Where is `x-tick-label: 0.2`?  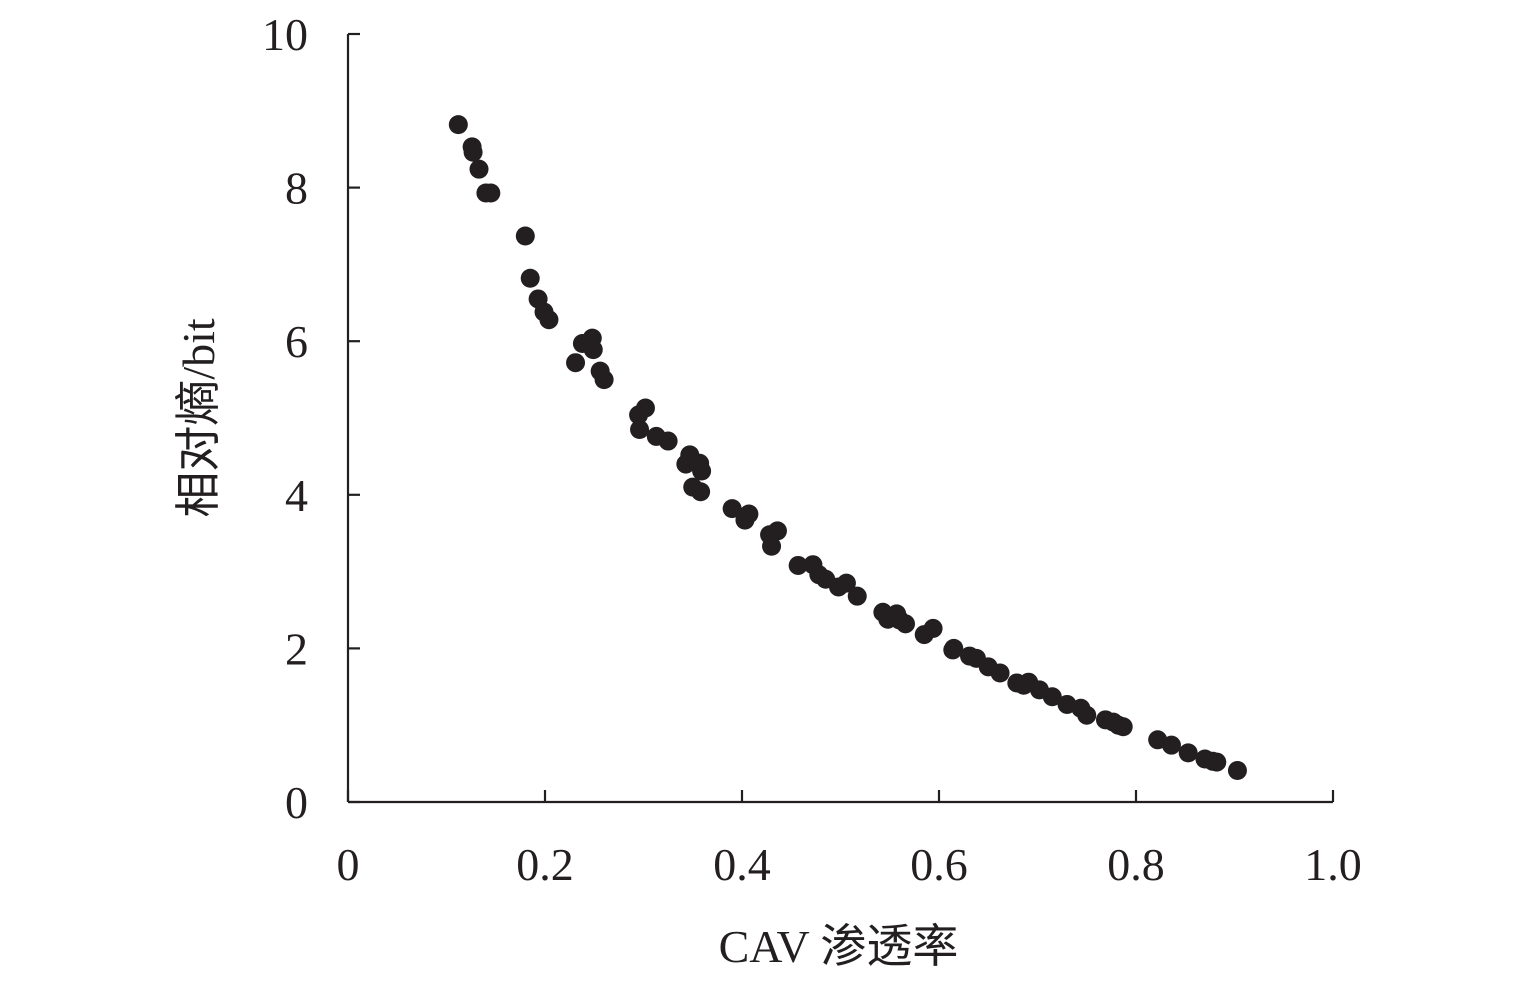 x-tick-label: 0.2 is located at coordinates (545, 864).